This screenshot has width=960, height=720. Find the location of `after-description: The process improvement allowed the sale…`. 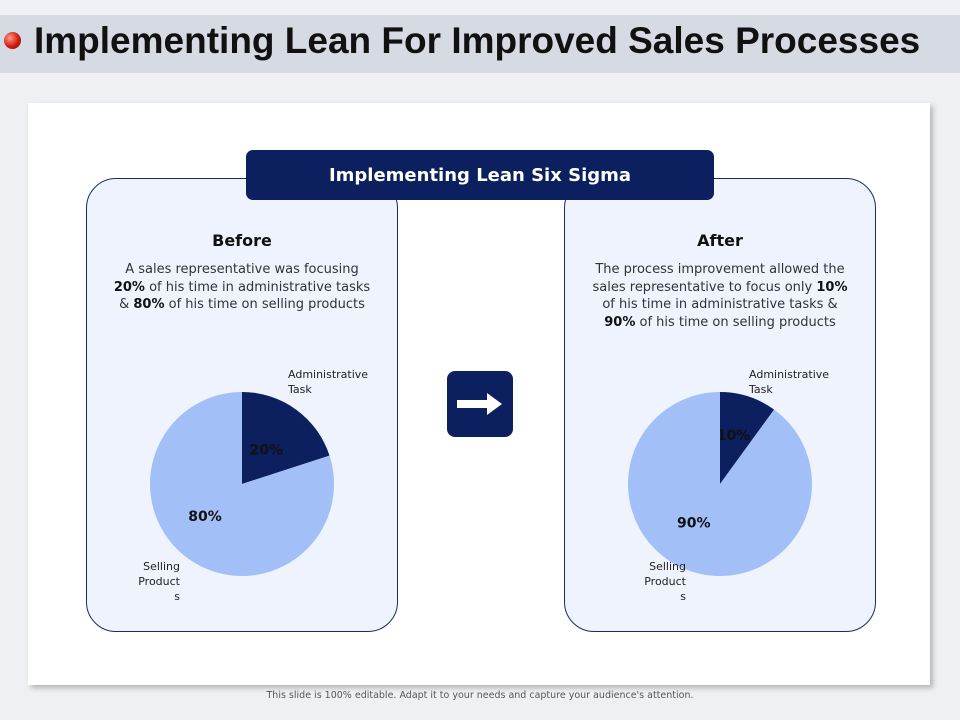

after-description: The process improvement allowed the sale… is located at coordinates (720, 296).